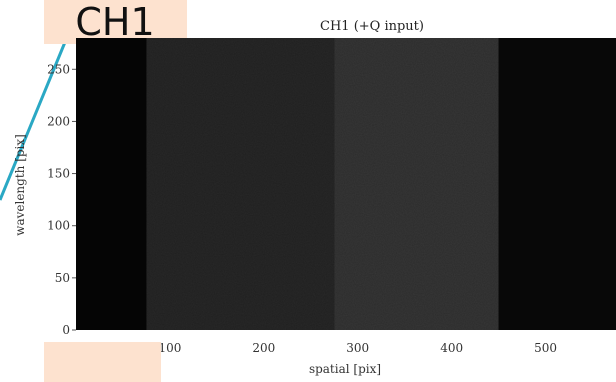 The image size is (616, 382). I want to click on x-tick-label: 200, so click(263, 348).